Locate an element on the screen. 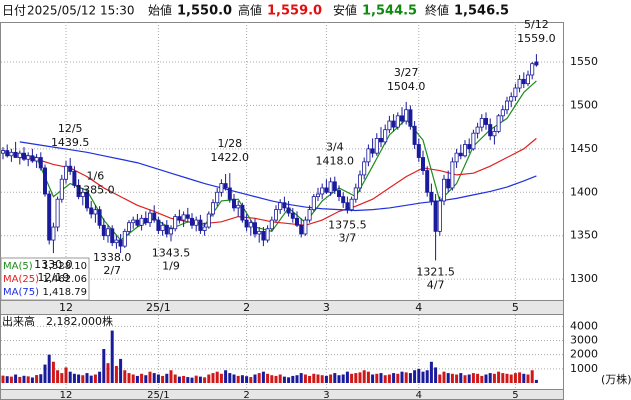 The height and width of the screenshot is (400, 631). header-open: 1,550.0 is located at coordinates (204, 11).